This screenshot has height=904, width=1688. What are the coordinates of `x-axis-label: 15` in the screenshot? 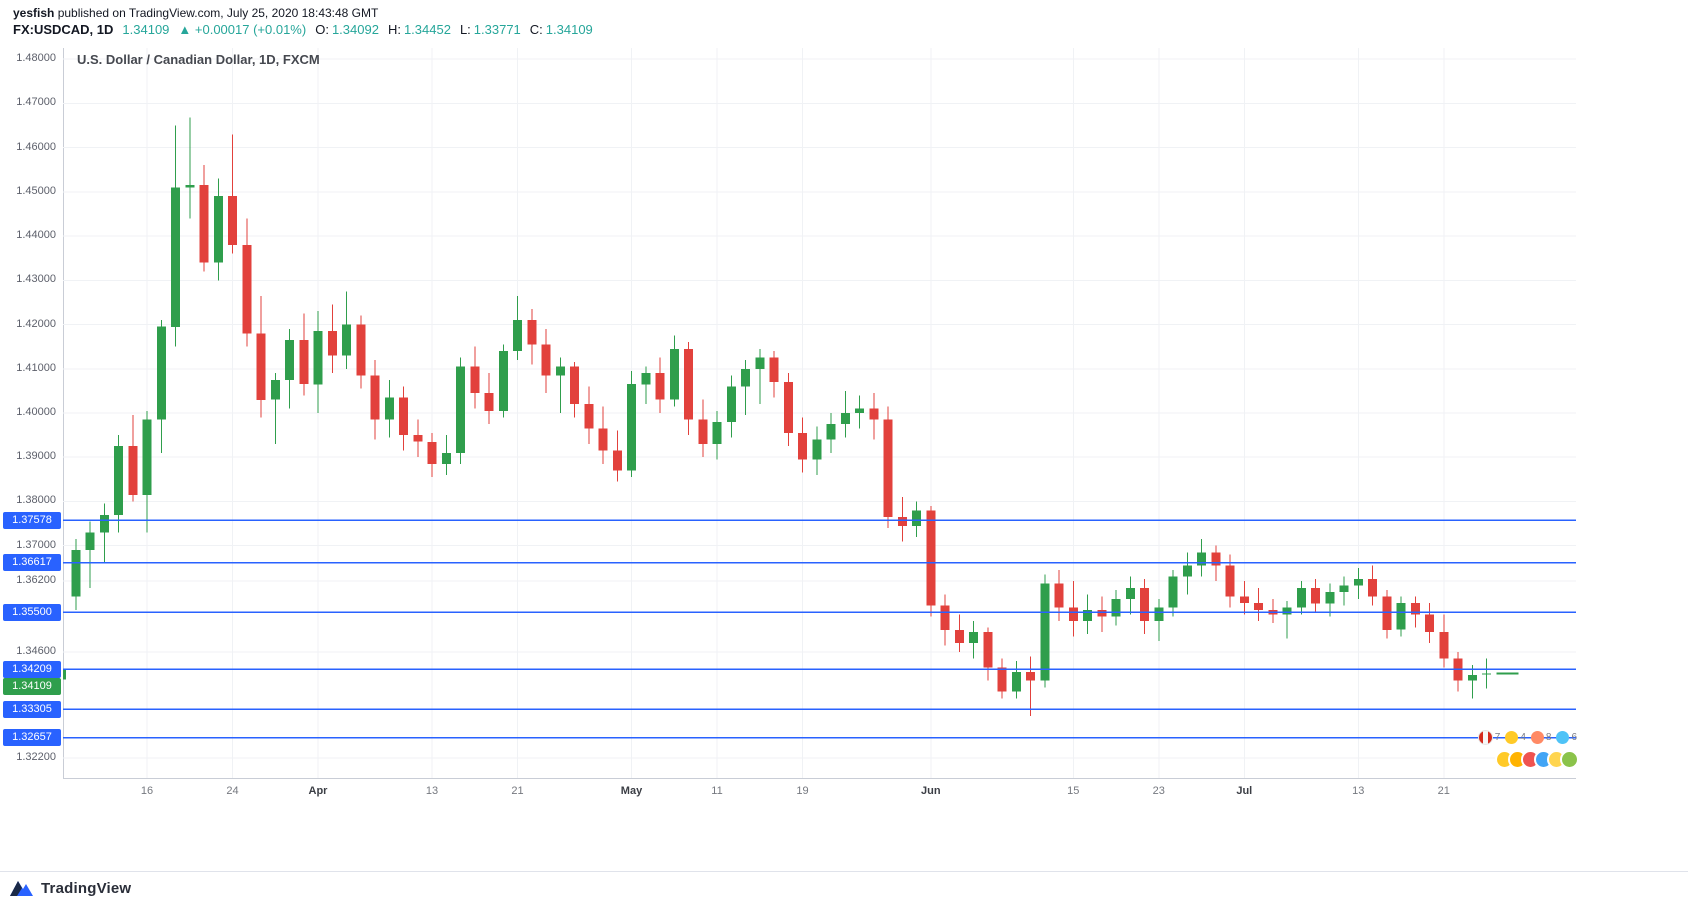 It's located at (1073, 791).